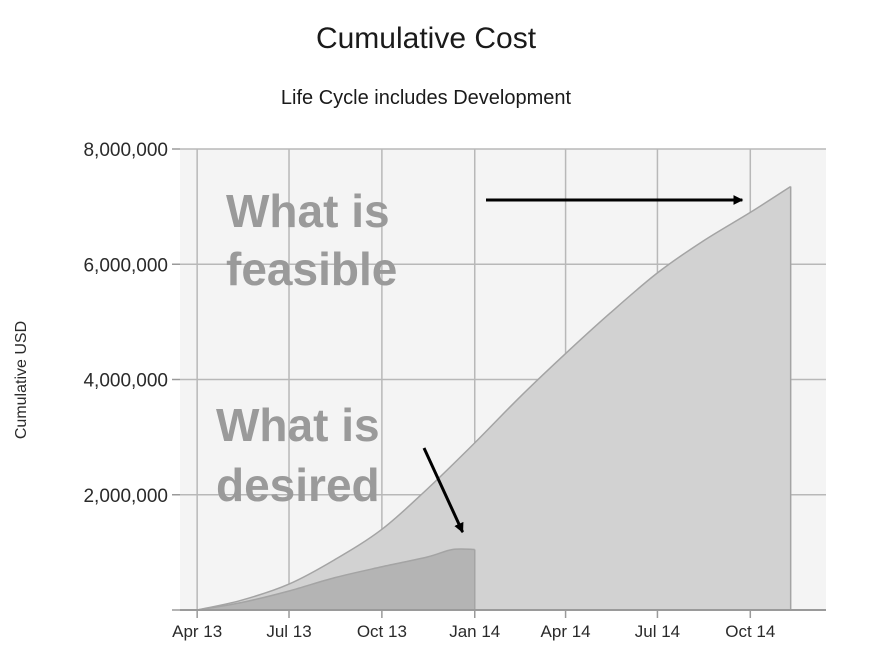 The image size is (889, 670). I want to click on annotation-desired-line2: desired, so click(298, 485).